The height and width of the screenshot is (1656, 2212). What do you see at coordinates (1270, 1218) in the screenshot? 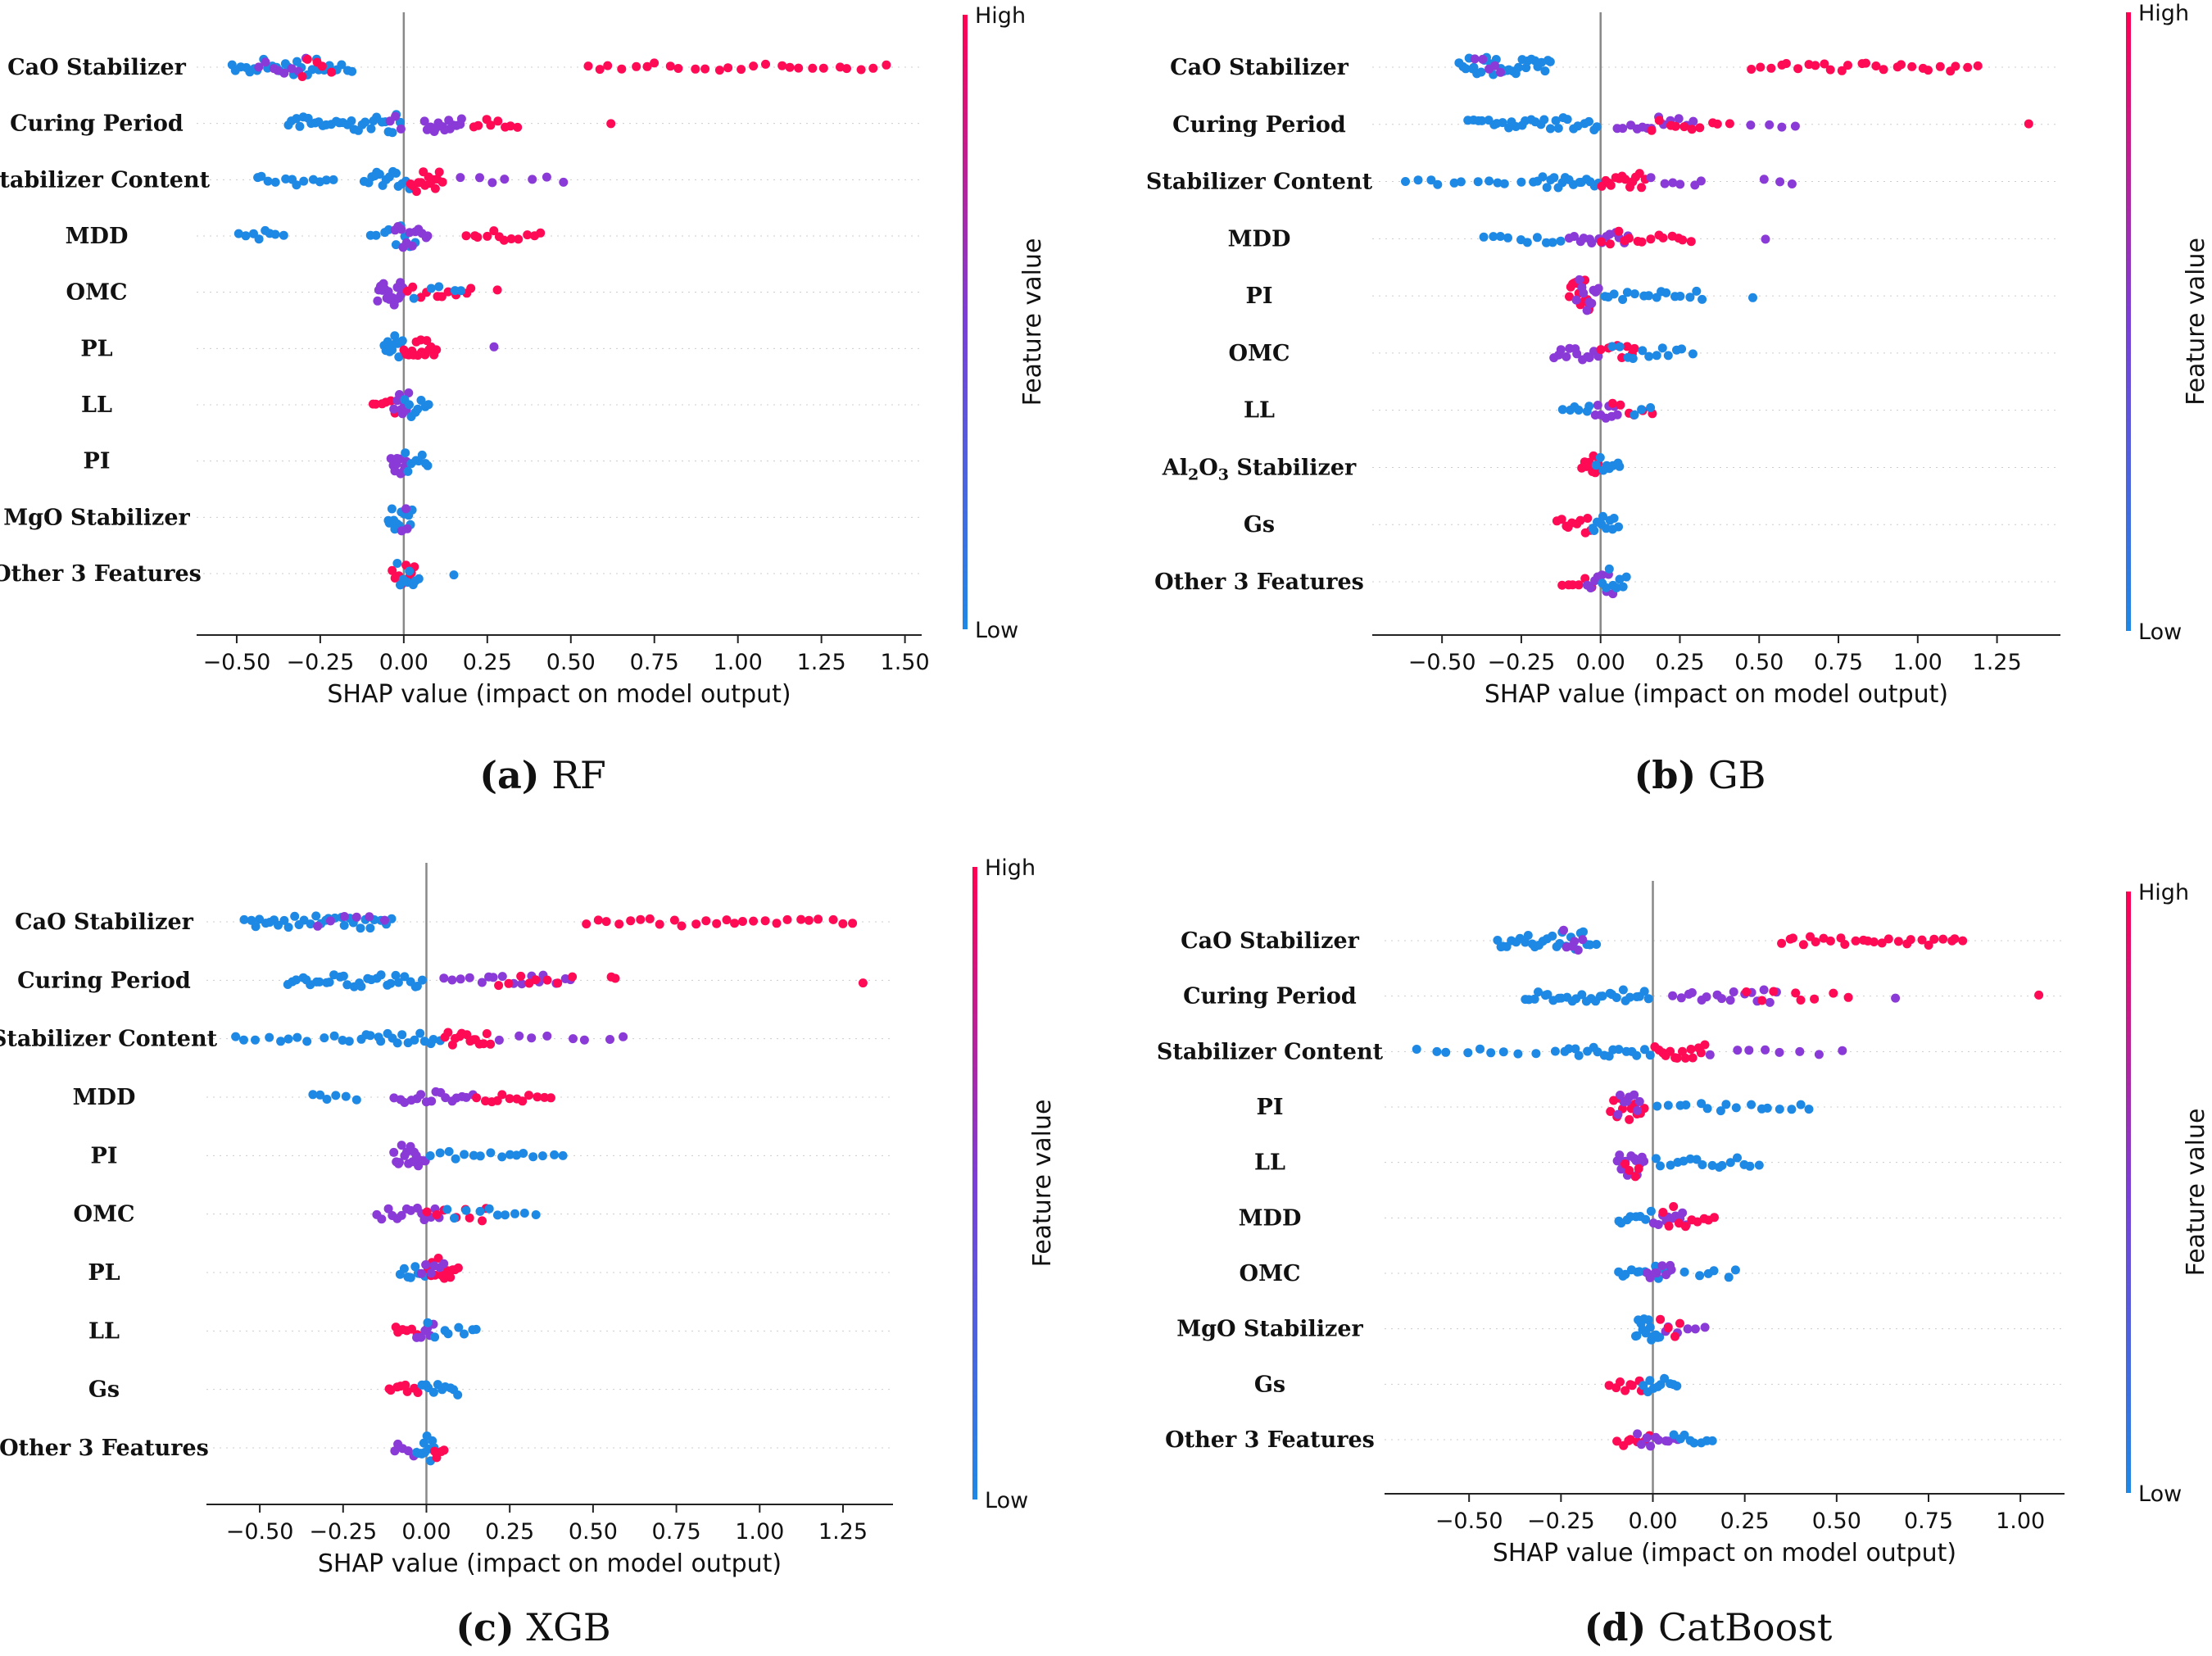
I see `feature-label: MDD` at bounding box center [1270, 1218].